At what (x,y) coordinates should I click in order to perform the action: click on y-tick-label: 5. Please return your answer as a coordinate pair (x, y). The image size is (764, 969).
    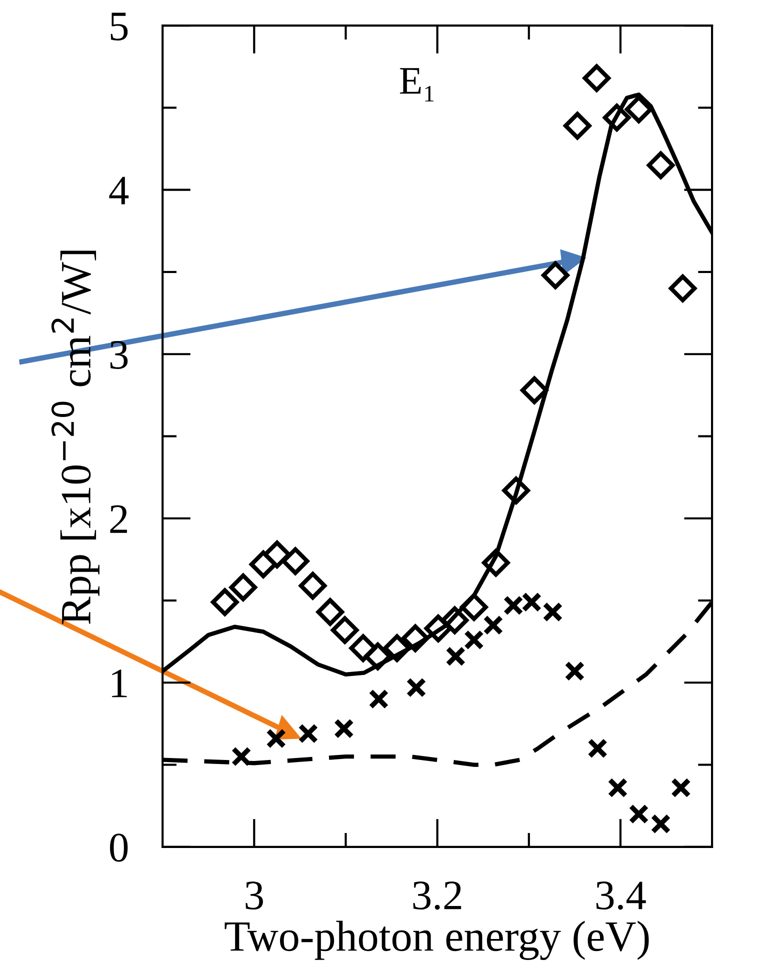
    Looking at the image, I should click on (119, 26).